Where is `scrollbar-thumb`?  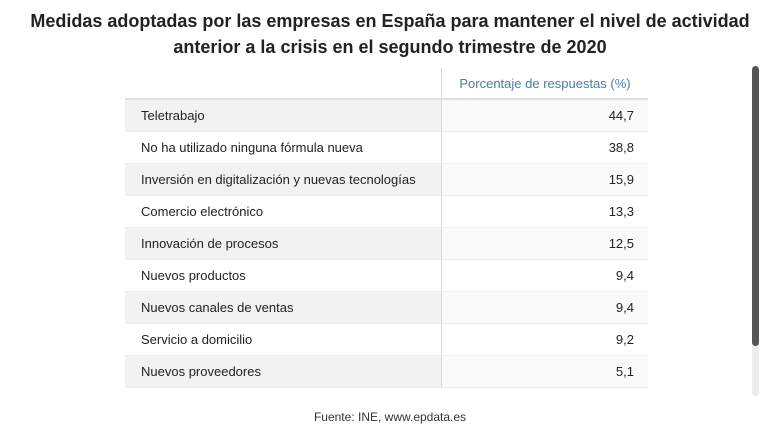
scrollbar-thumb is located at coordinates (755, 206).